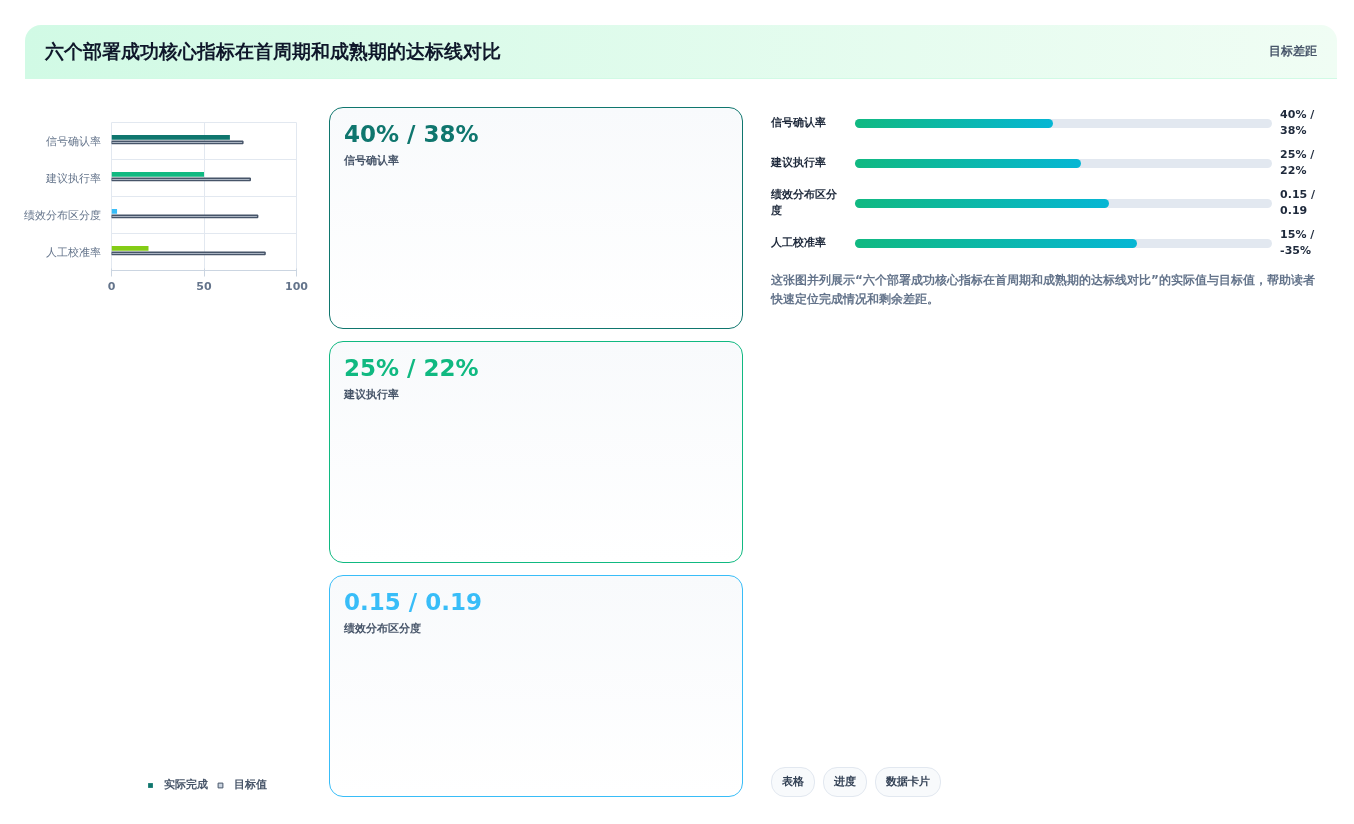 This screenshot has width=1354, height=824. Describe the element at coordinates (908, 782) in the screenshot. I see `text: 数据卡片` at that location.